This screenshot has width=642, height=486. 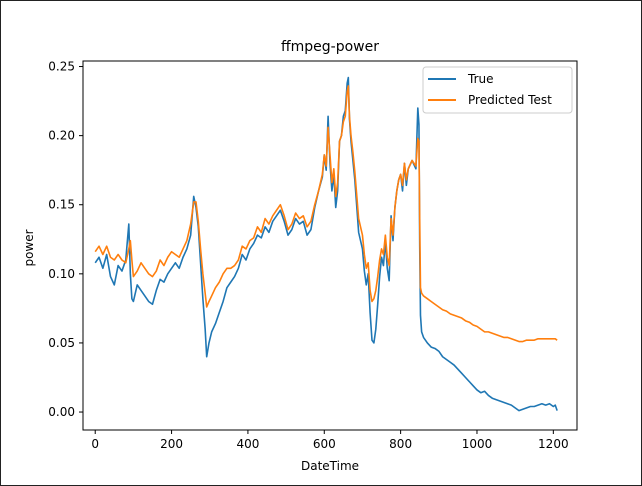 I want to click on legend-box, so click(x=497, y=90).